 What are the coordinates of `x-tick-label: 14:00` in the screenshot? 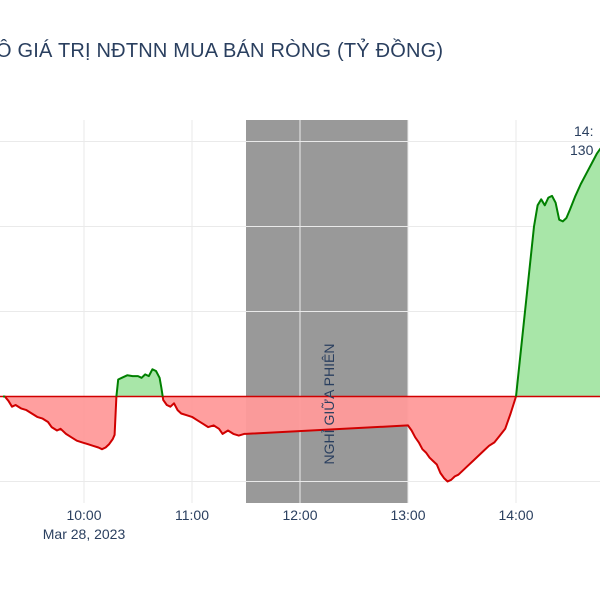 It's located at (515, 515).